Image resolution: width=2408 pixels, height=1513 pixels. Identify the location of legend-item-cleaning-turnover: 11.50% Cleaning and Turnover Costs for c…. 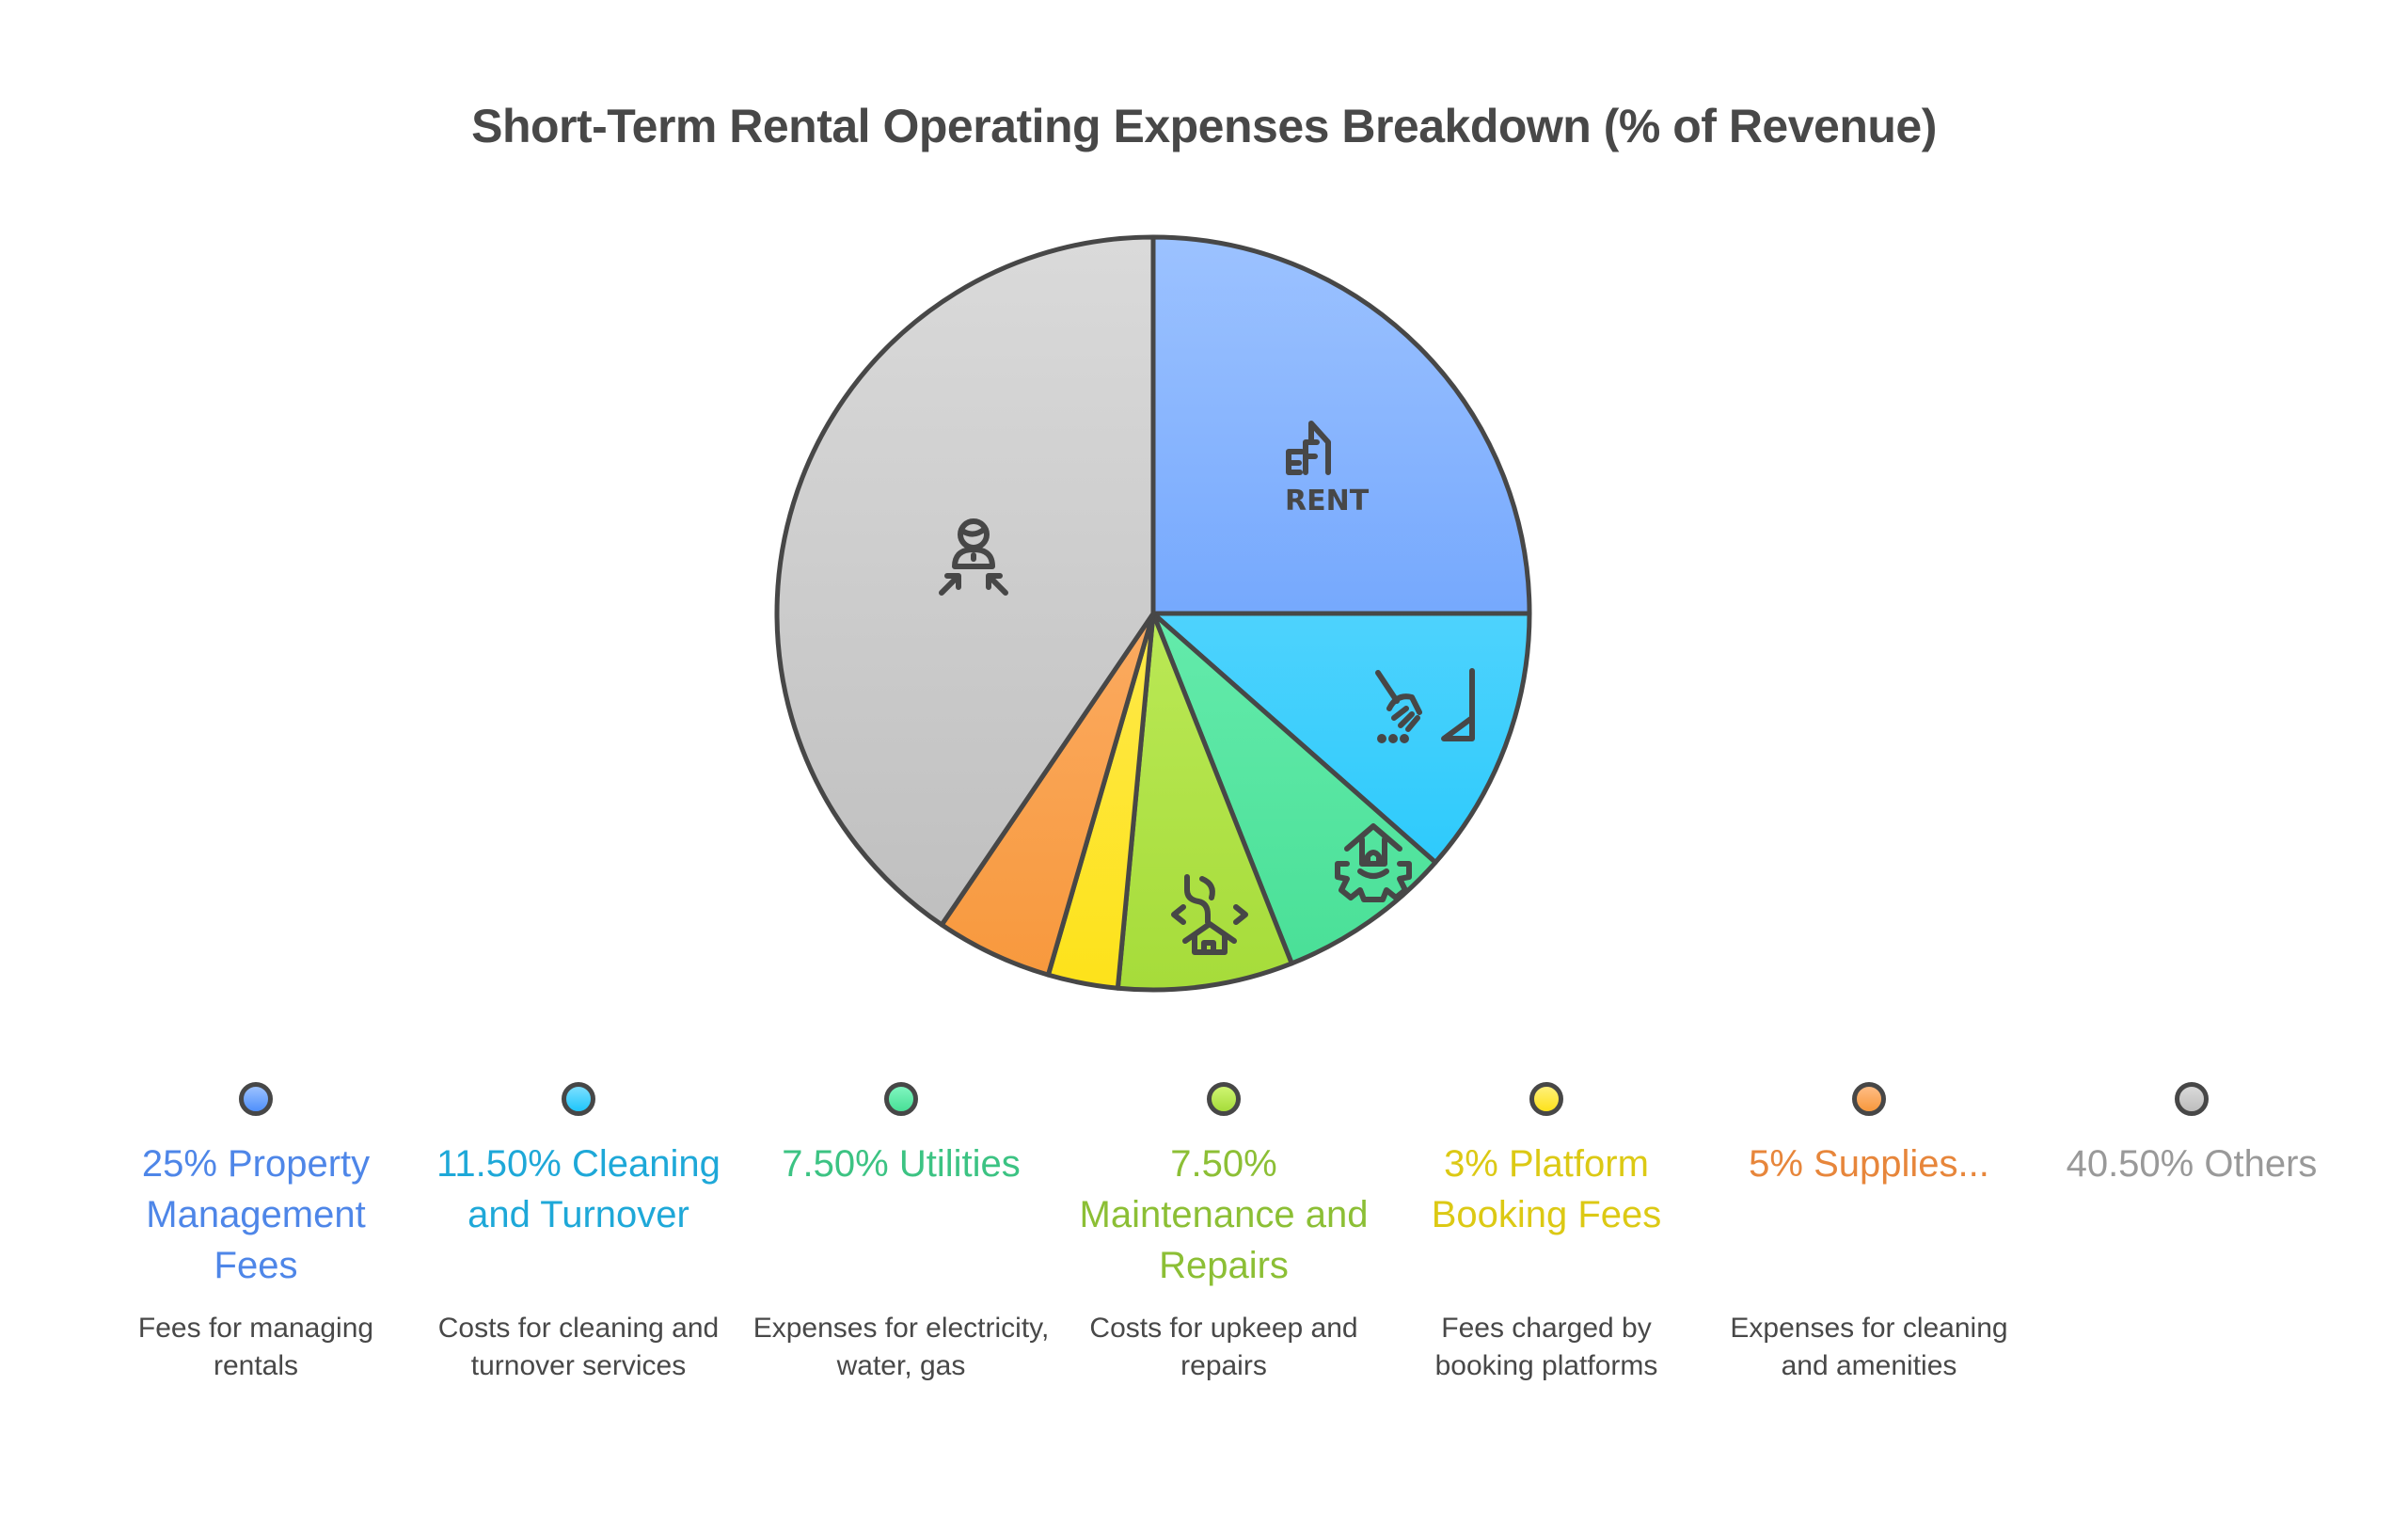
(578, 1233).